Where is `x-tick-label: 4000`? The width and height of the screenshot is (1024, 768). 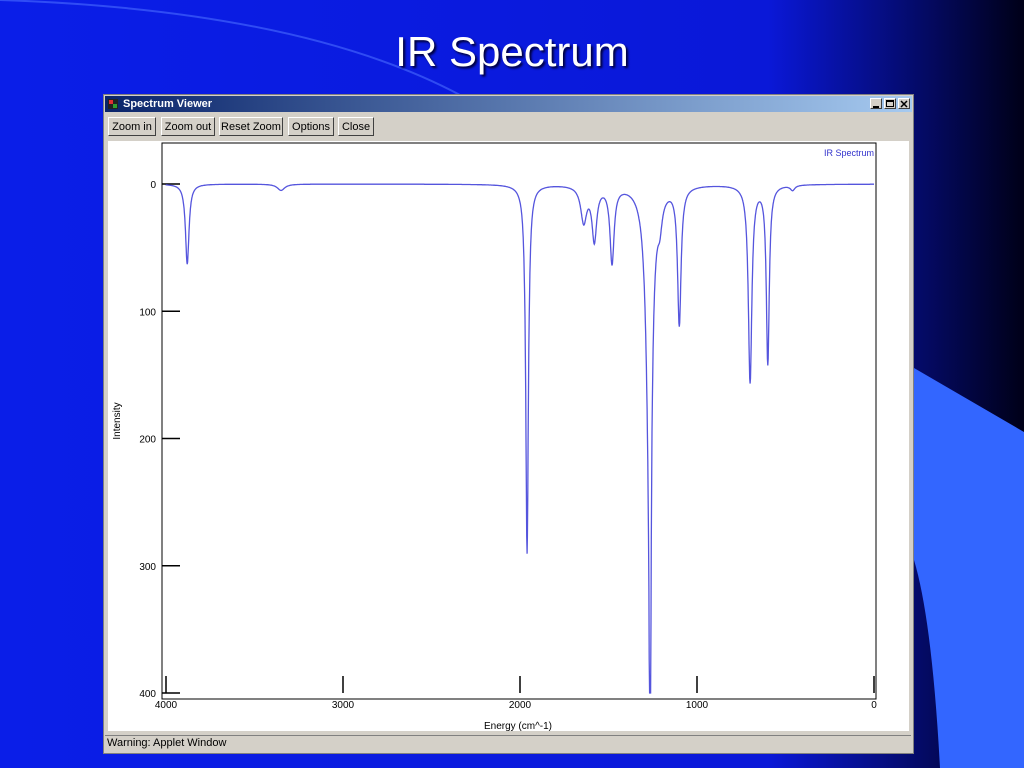
x-tick-label: 4000 is located at coordinates (166, 705).